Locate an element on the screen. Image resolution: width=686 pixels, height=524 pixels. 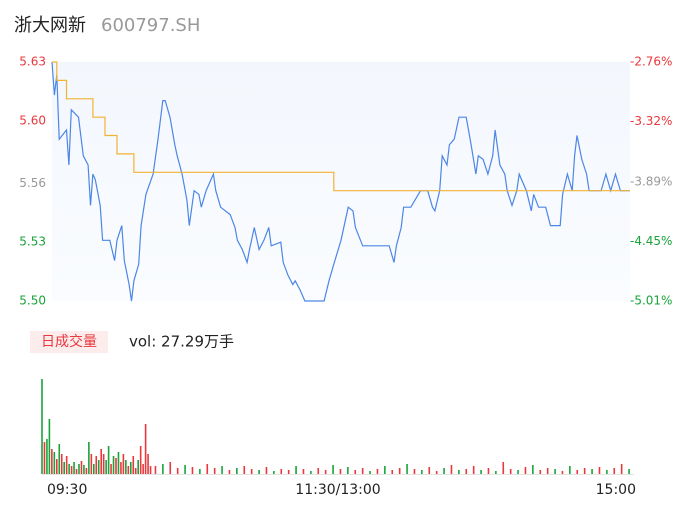
stock-code: 600797.SH is located at coordinates (150, 25).